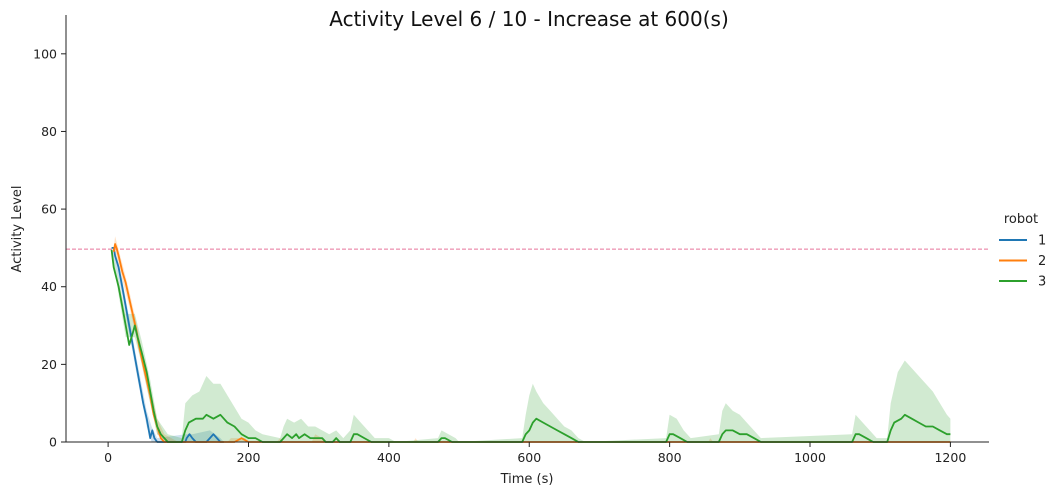  I want to click on y-tick-label: 80, so click(49, 131).